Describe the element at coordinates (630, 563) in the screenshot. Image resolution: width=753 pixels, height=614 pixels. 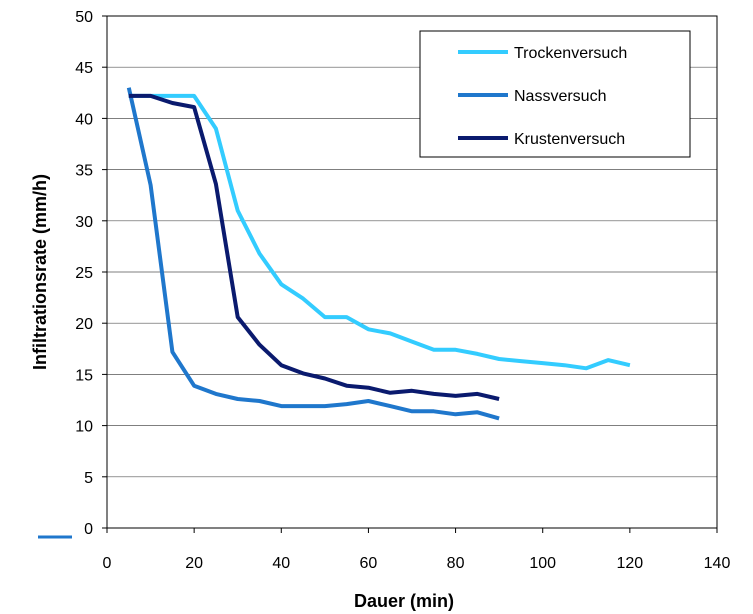
I see `x-tick-label: 120` at that location.